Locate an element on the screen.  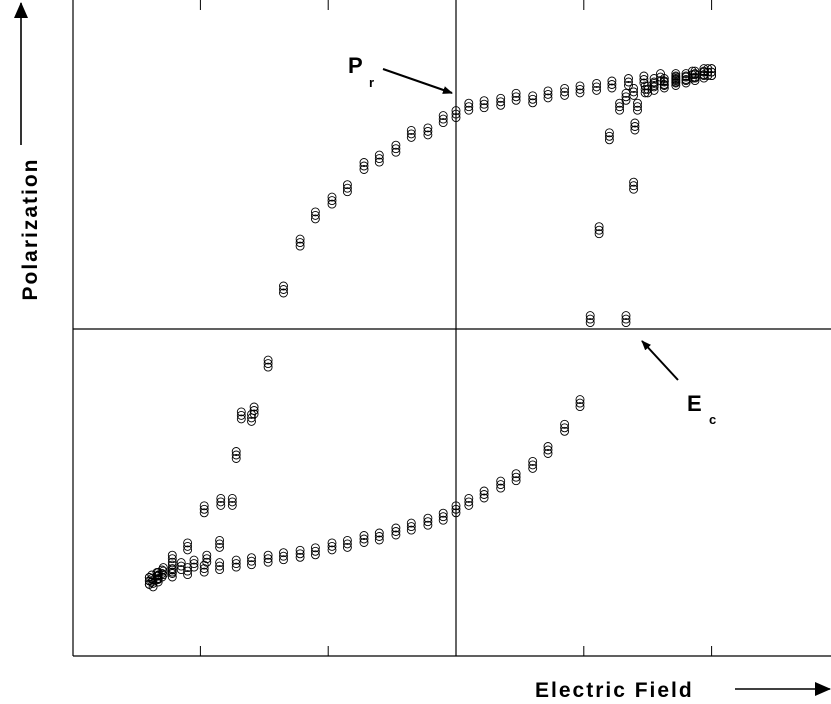
x-axis-label: Electric Field is located at coordinates (614, 690).